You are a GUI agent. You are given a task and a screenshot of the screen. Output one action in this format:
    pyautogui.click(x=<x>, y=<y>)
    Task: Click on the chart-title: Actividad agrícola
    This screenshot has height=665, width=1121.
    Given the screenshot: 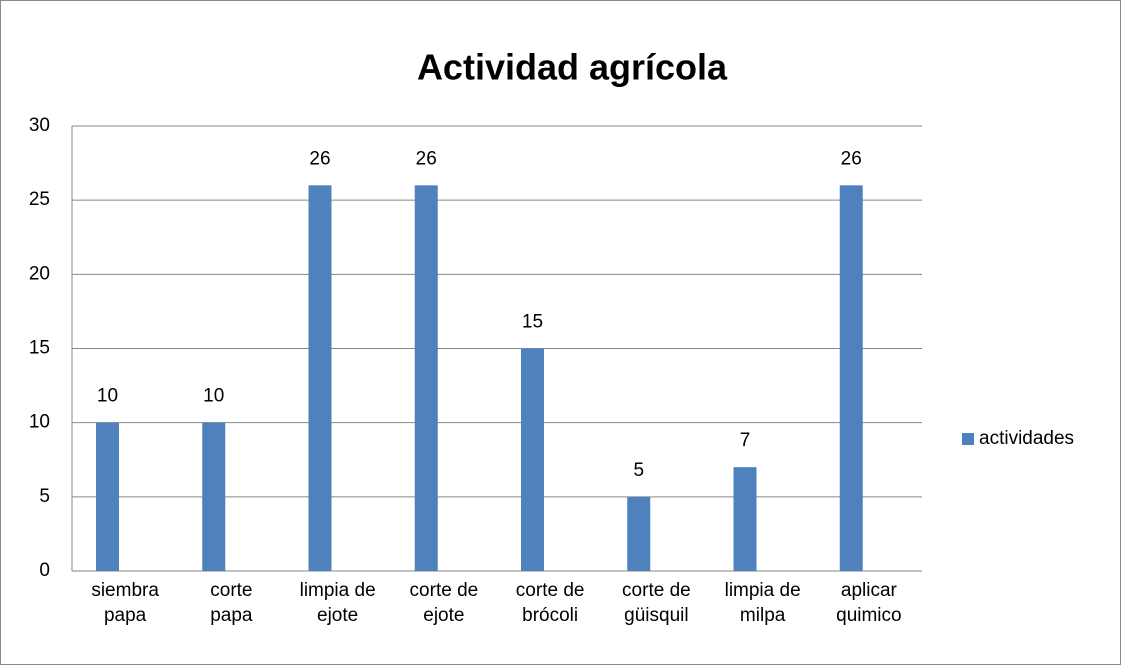 What is the action you would take?
    pyautogui.click(x=572, y=67)
    